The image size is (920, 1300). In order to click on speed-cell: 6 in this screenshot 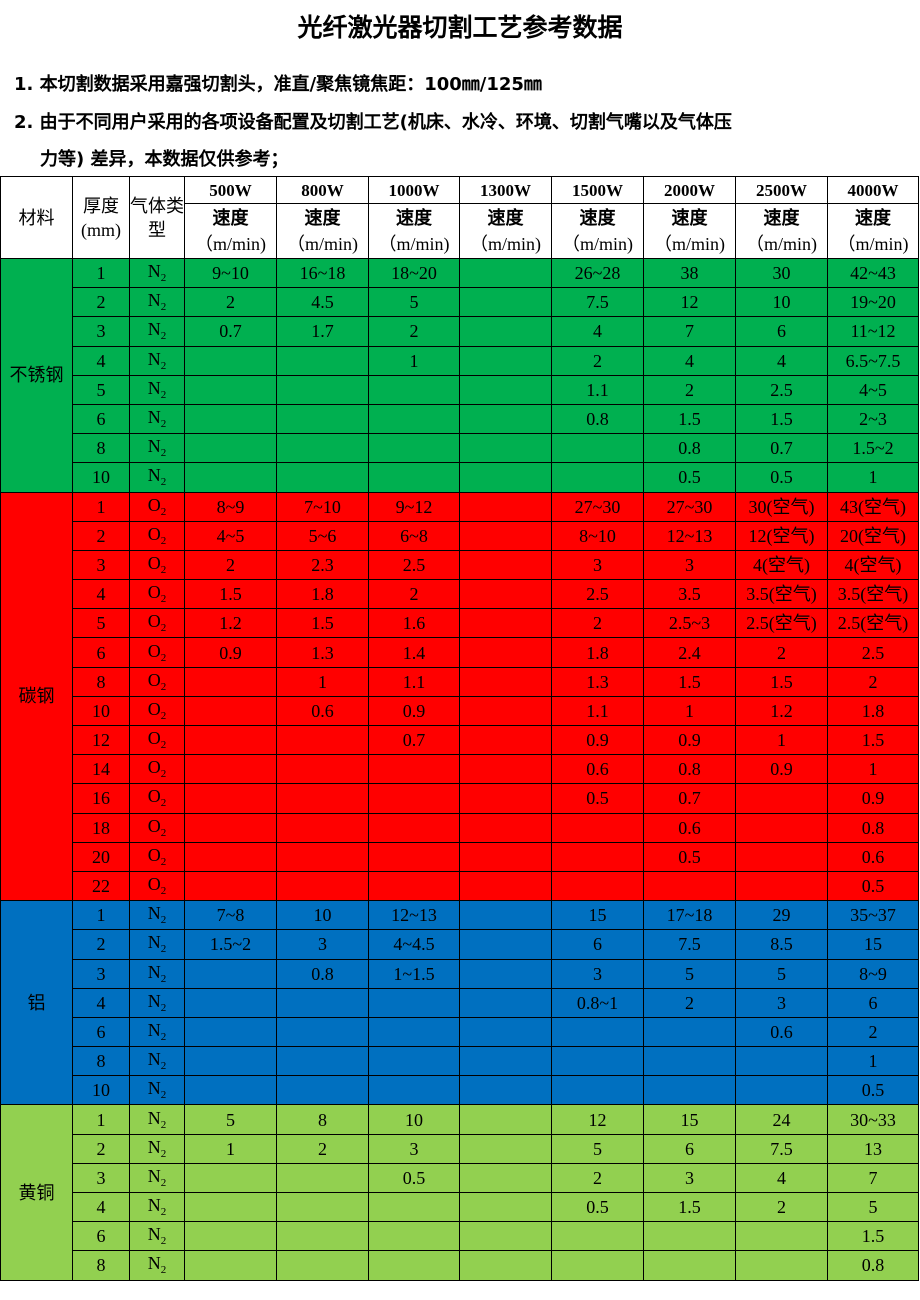, I will do `click(689, 1148)`.